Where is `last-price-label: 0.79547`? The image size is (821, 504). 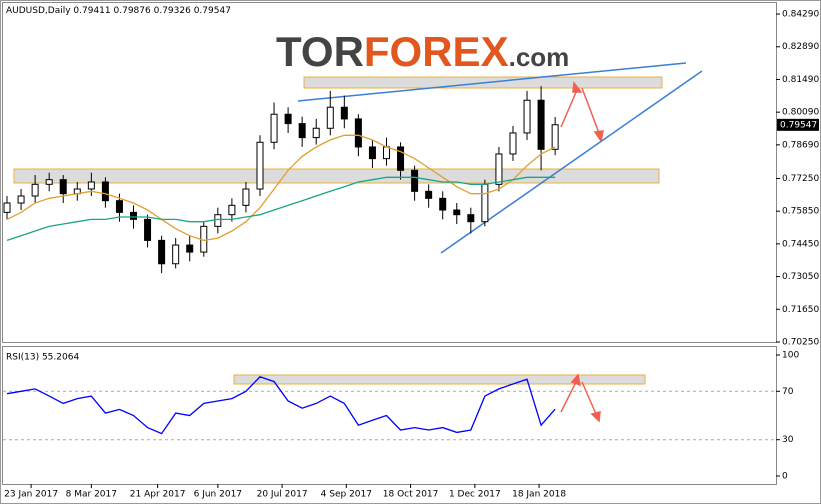
last-price-label: 0.79547 is located at coordinates (798, 125).